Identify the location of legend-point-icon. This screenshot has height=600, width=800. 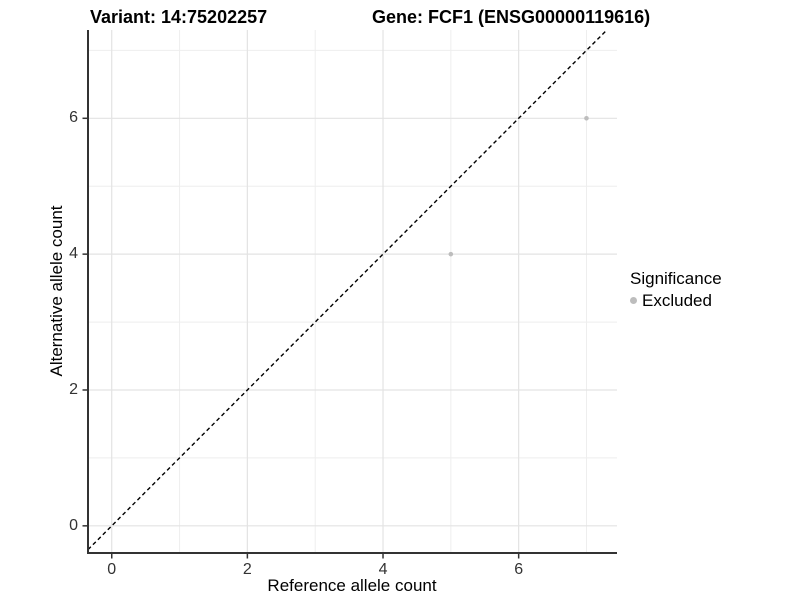
(633, 300).